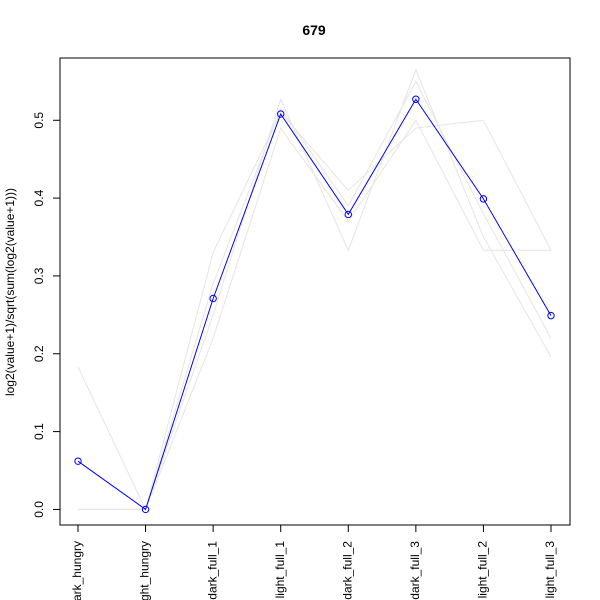 The width and height of the screenshot is (600, 600). What do you see at coordinates (46, 315) in the screenshot?
I see `y-axis: 0.0 0.1 0.2 0.3 0.4 0.5` at bounding box center [46, 315].